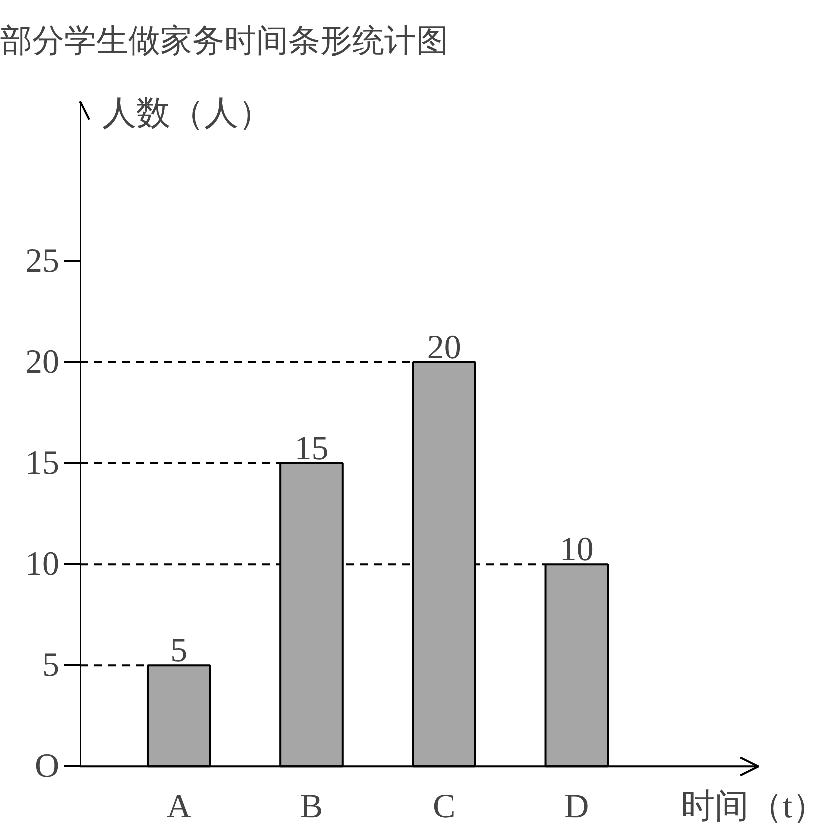 The height and width of the screenshot is (836, 831). What do you see at coordinates (187, 113) in the screenshot?
I see `y-axis-title: 人数（人）` at bounding box center [187, 113].